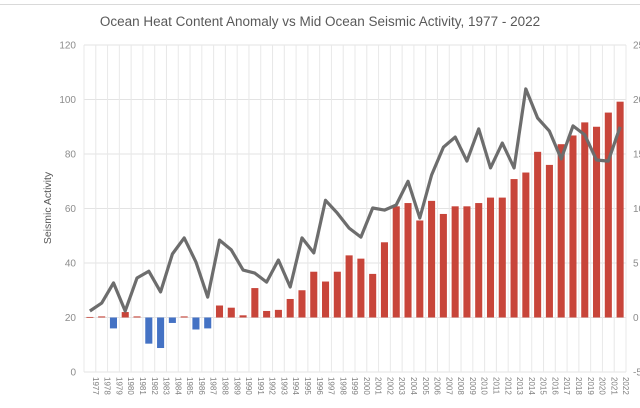  Describe the element at coordinates (490, 258) in the screenshot. I see `bar-2011` at that location.